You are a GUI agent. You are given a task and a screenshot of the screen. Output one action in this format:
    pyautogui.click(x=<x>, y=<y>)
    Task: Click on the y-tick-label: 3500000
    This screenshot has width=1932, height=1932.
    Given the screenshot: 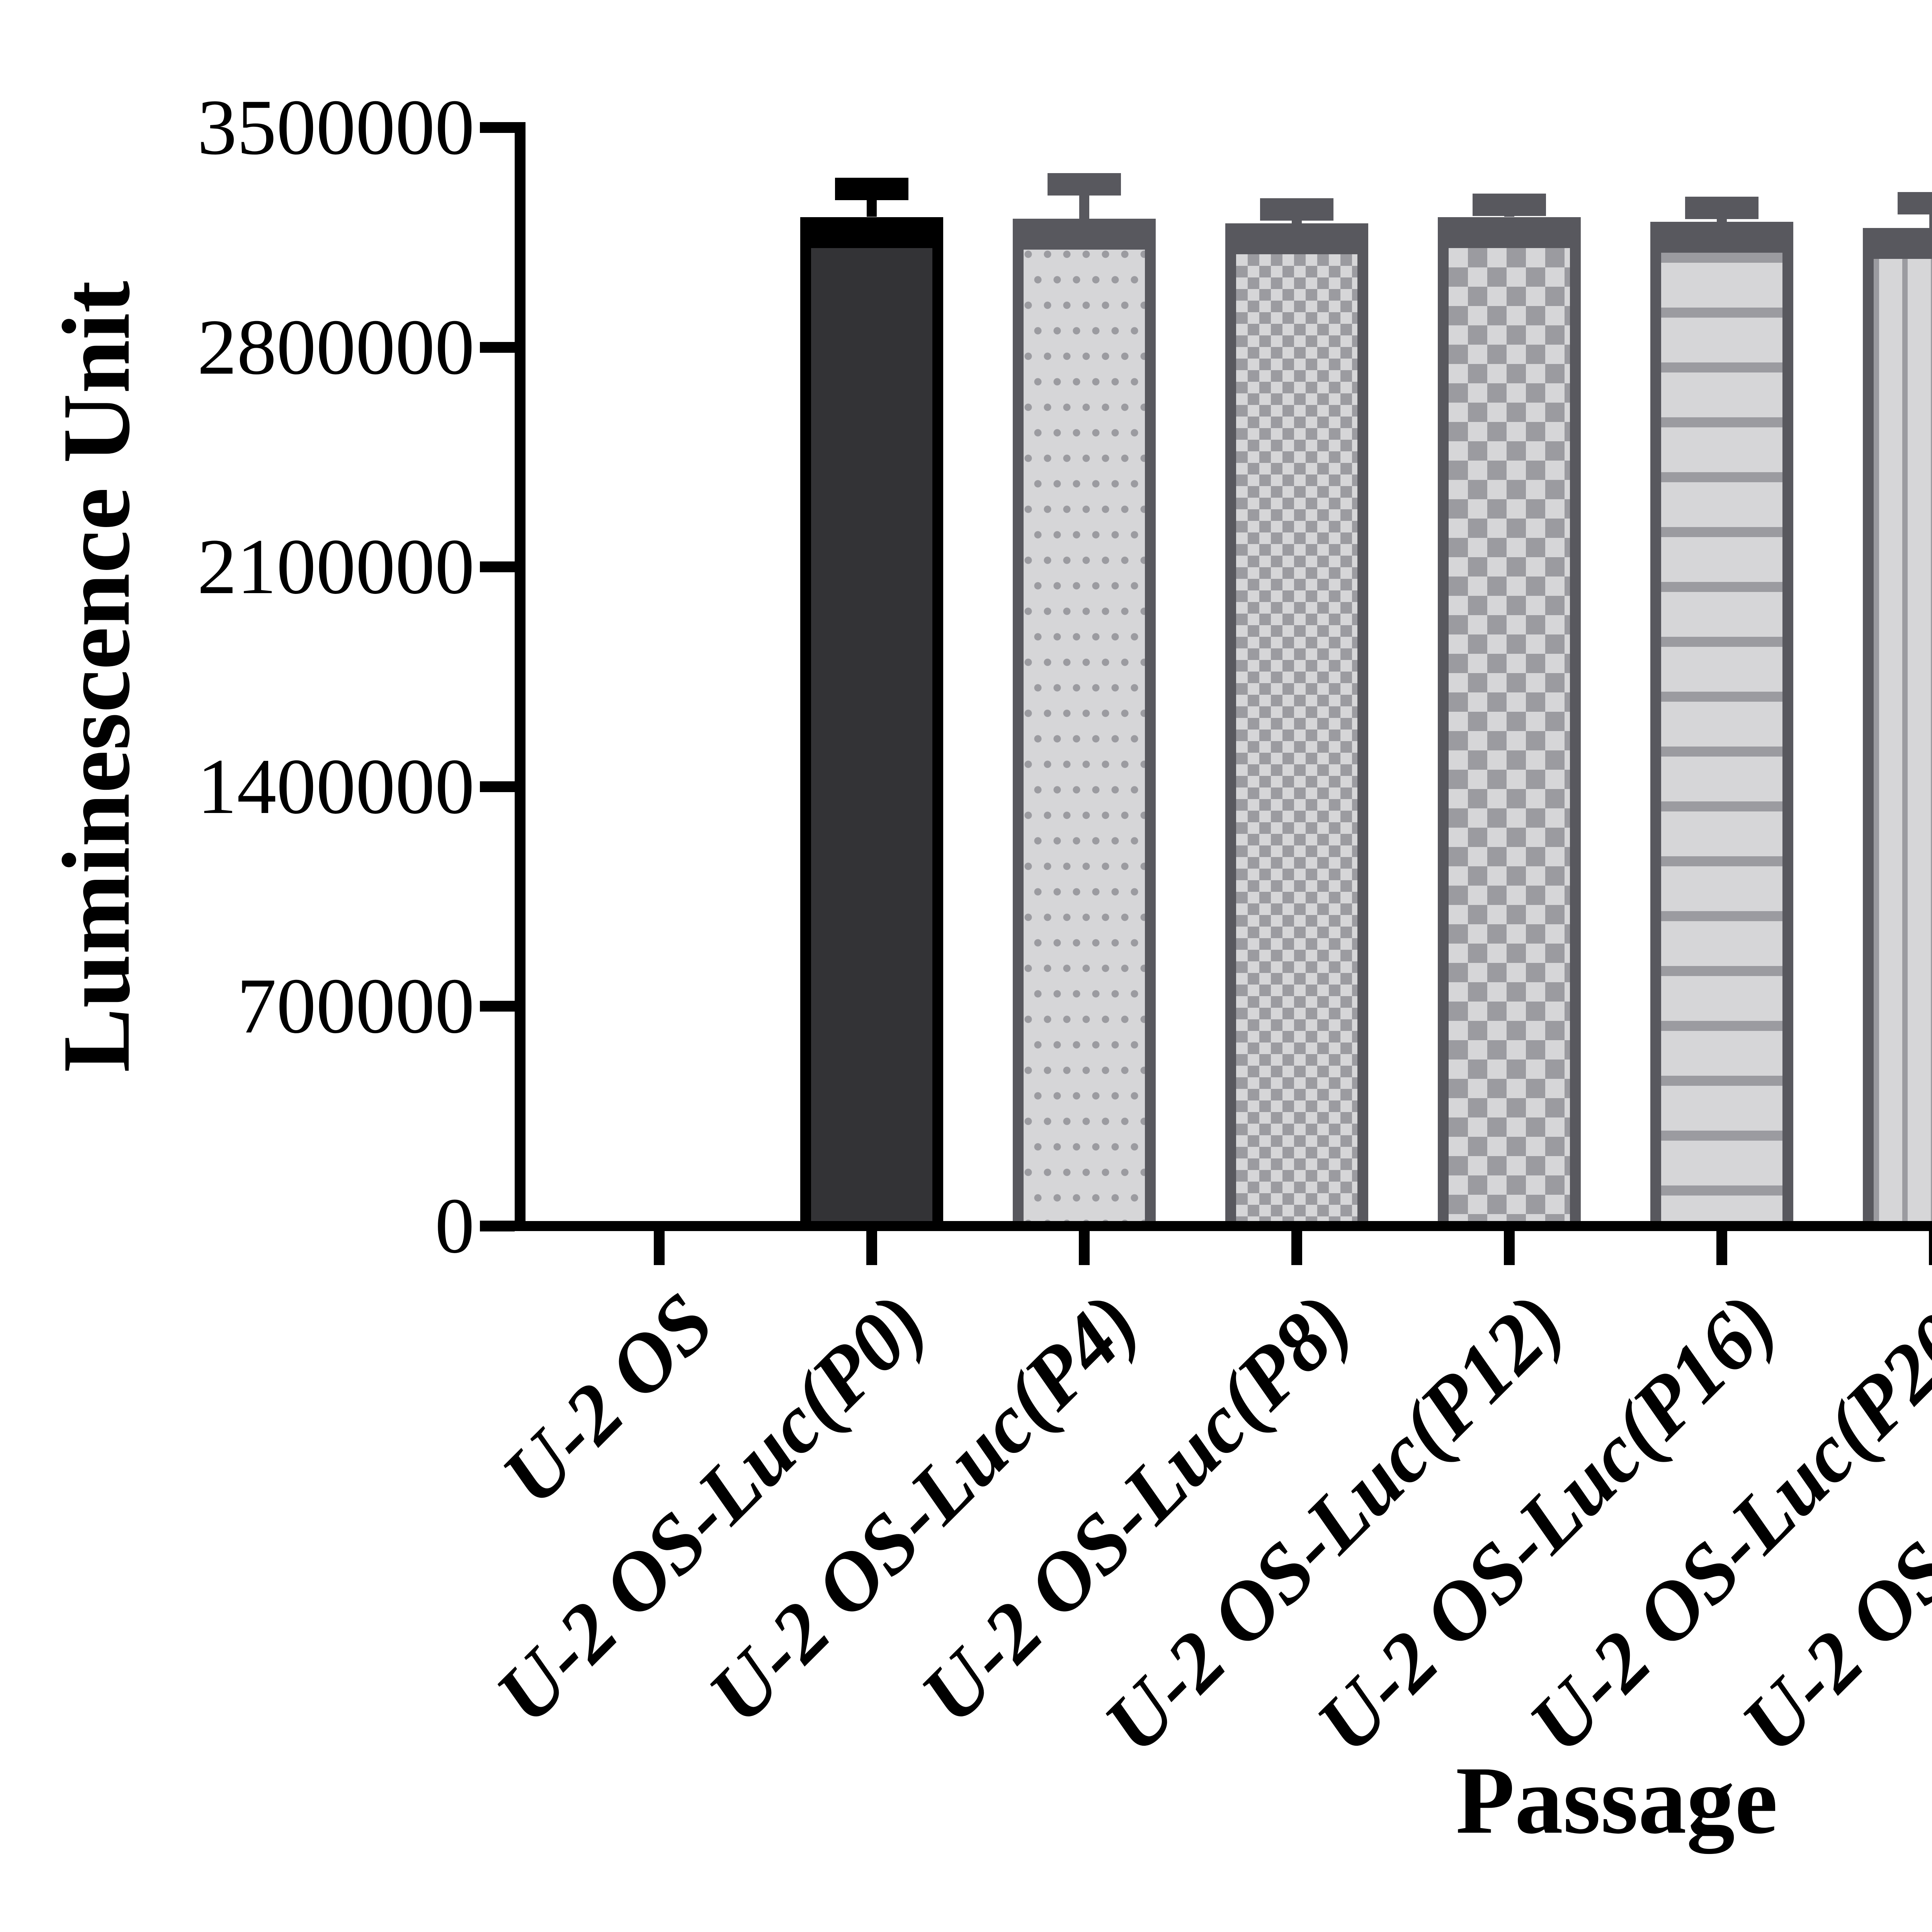 What is the action you would take?
    pyautogui.click(x=336, y=127)
    